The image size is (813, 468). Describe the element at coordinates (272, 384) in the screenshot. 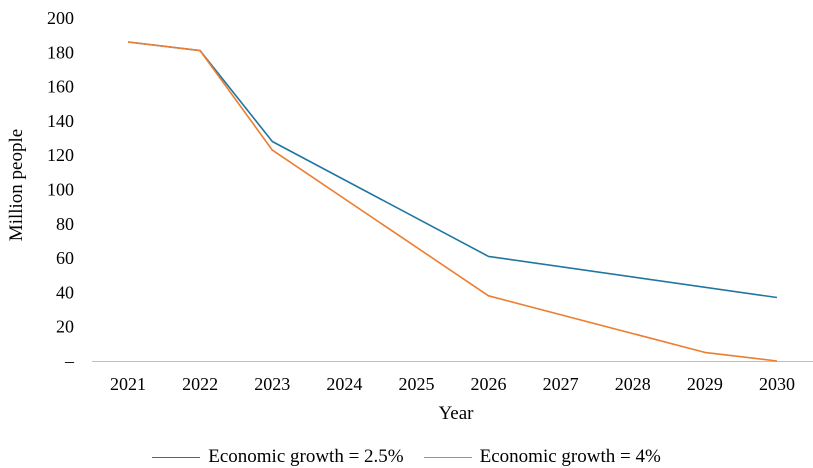

I see `x-tick-label: 2023` at that location.